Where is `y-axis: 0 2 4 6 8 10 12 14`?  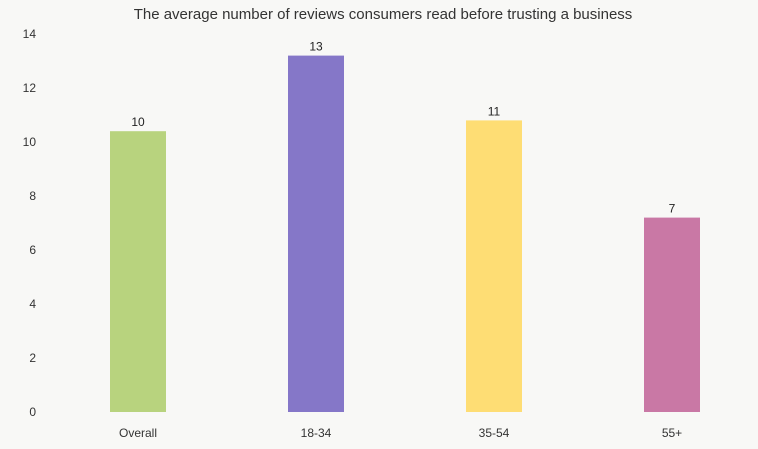
y-axis: 0 2 4 6 8 10 12 14 is located at coordinates (30, 223).